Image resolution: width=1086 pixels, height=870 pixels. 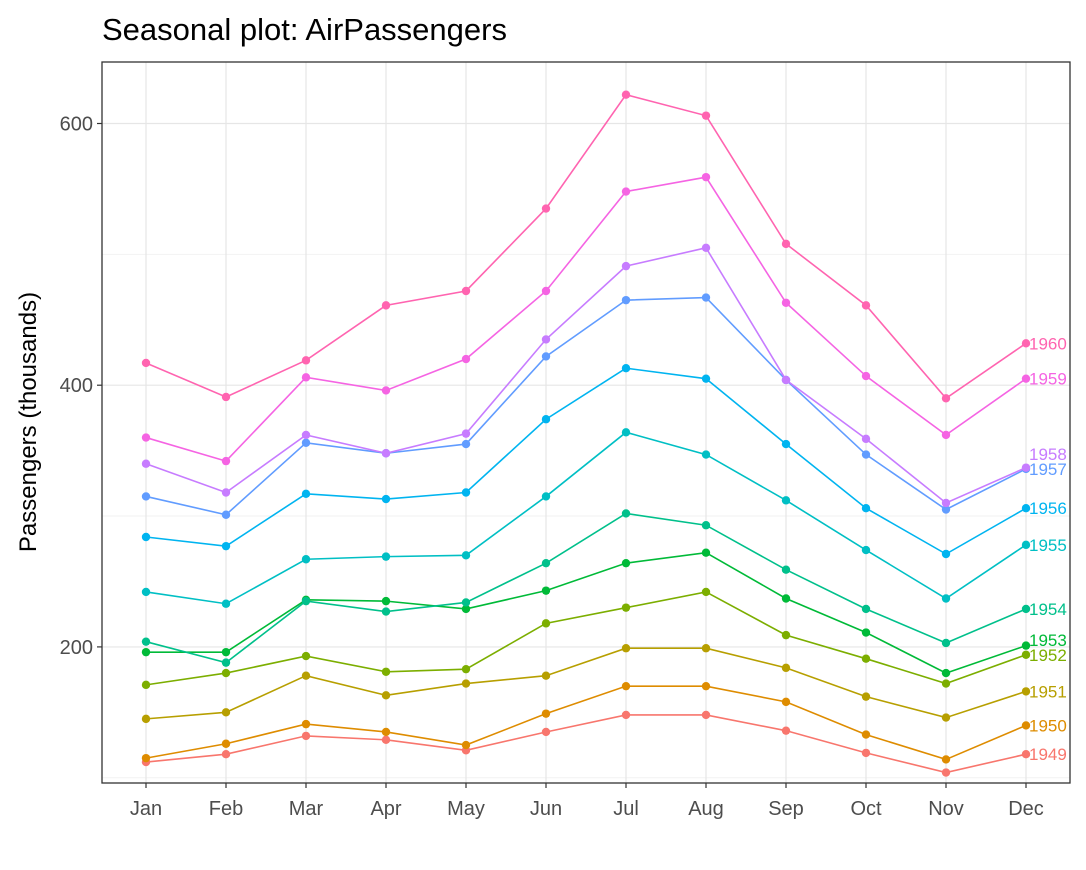 I want to click on data-point-1952-Mar, so click(x=306, y=656).